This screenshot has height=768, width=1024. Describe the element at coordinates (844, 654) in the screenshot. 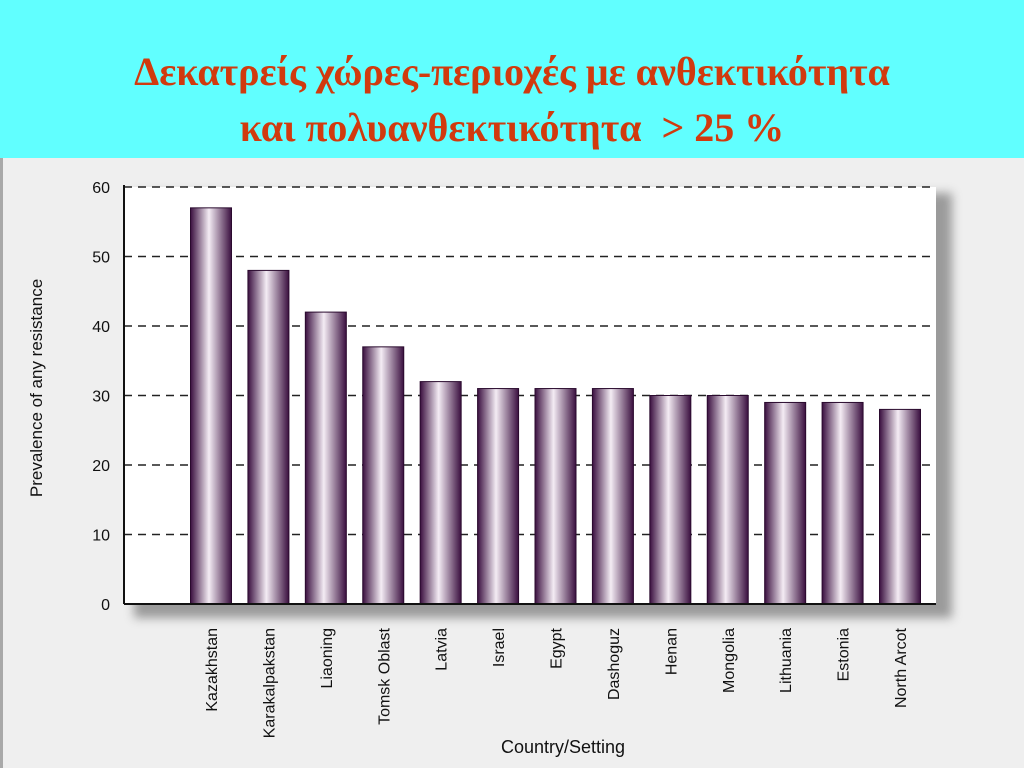

I see `x-tick-label: Estonia` at that location.